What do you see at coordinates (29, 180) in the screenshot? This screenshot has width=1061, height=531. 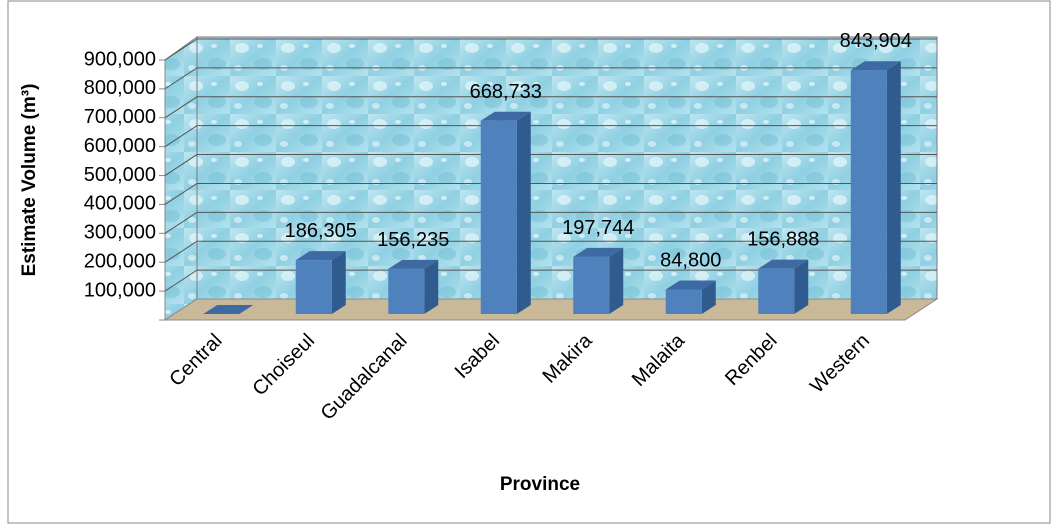 I see `y-axis-title: Estimate Volume (m³)` at bounding box center [29, 180].